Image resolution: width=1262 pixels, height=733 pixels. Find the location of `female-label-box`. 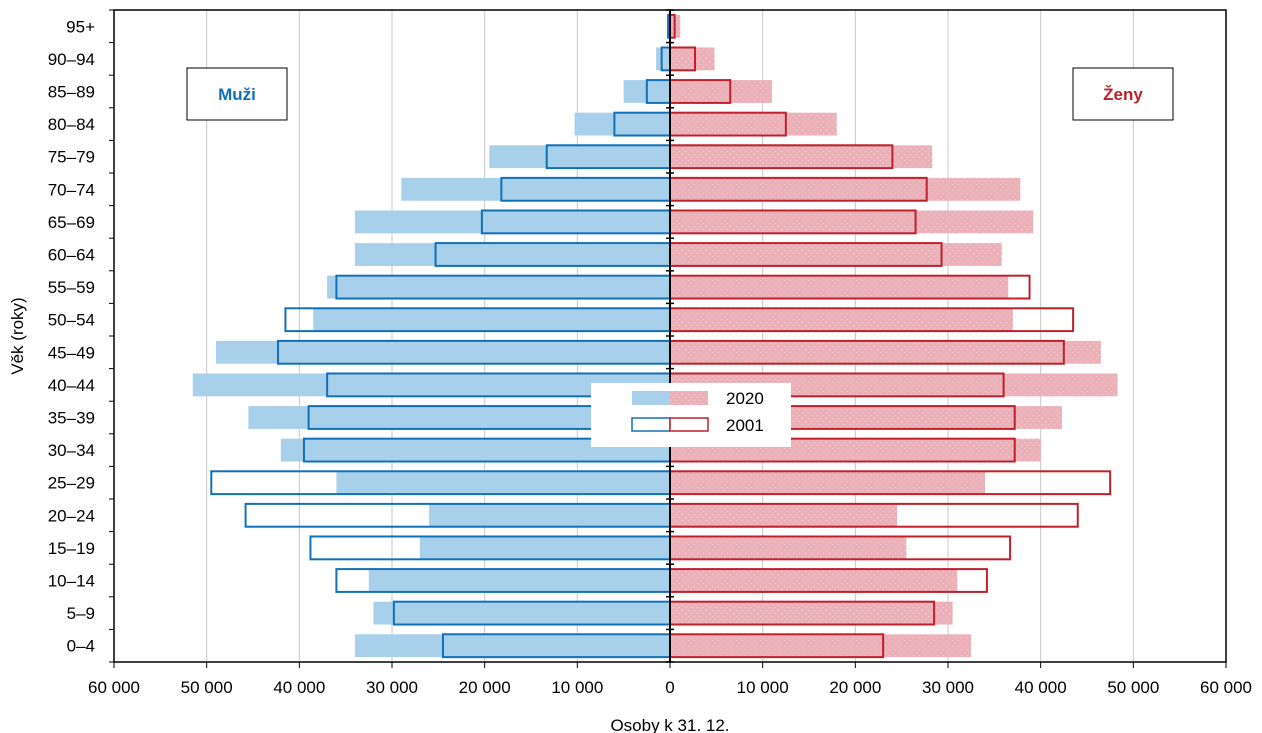

female-label-box is located at coordinates (1123, 94).